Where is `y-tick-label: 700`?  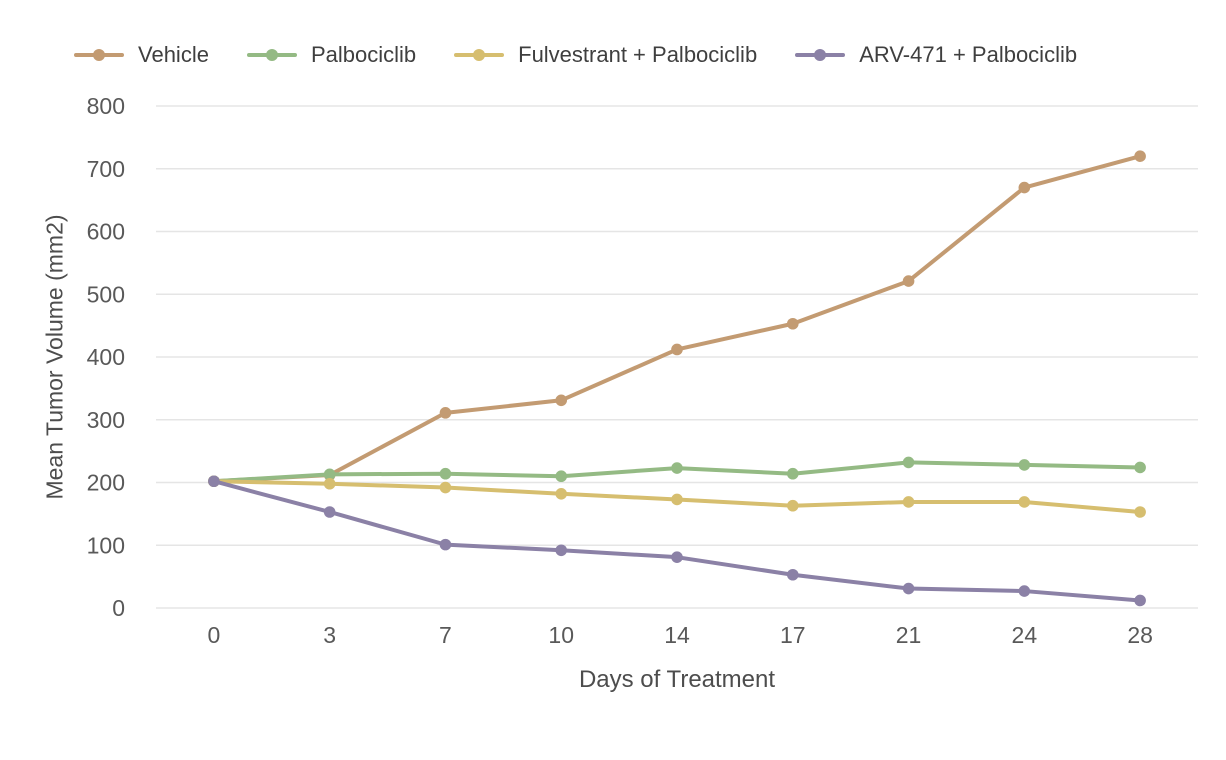 y-tick-label: 700 is located at coordinates (106, 169).